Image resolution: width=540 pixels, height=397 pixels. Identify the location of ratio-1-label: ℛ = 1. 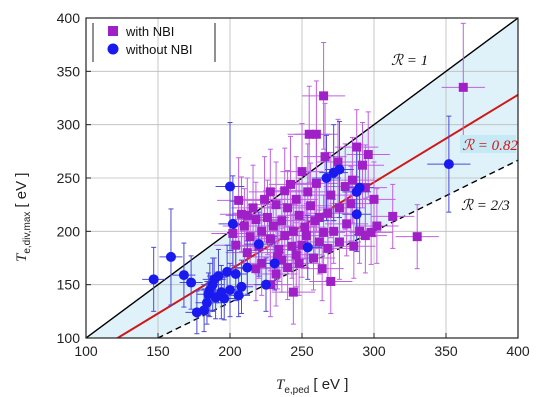
(409, 61).